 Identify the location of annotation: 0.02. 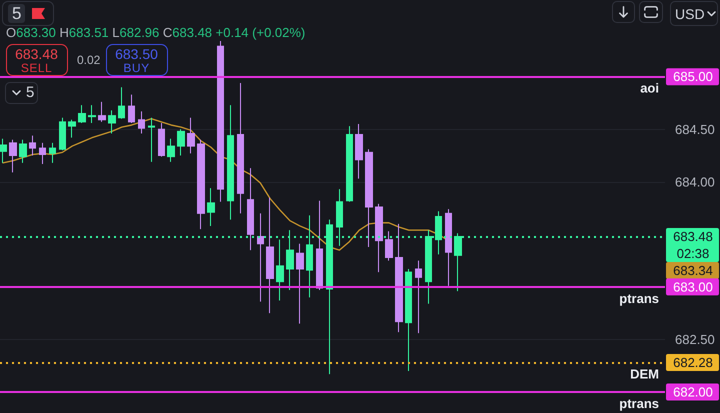
(88, 60).